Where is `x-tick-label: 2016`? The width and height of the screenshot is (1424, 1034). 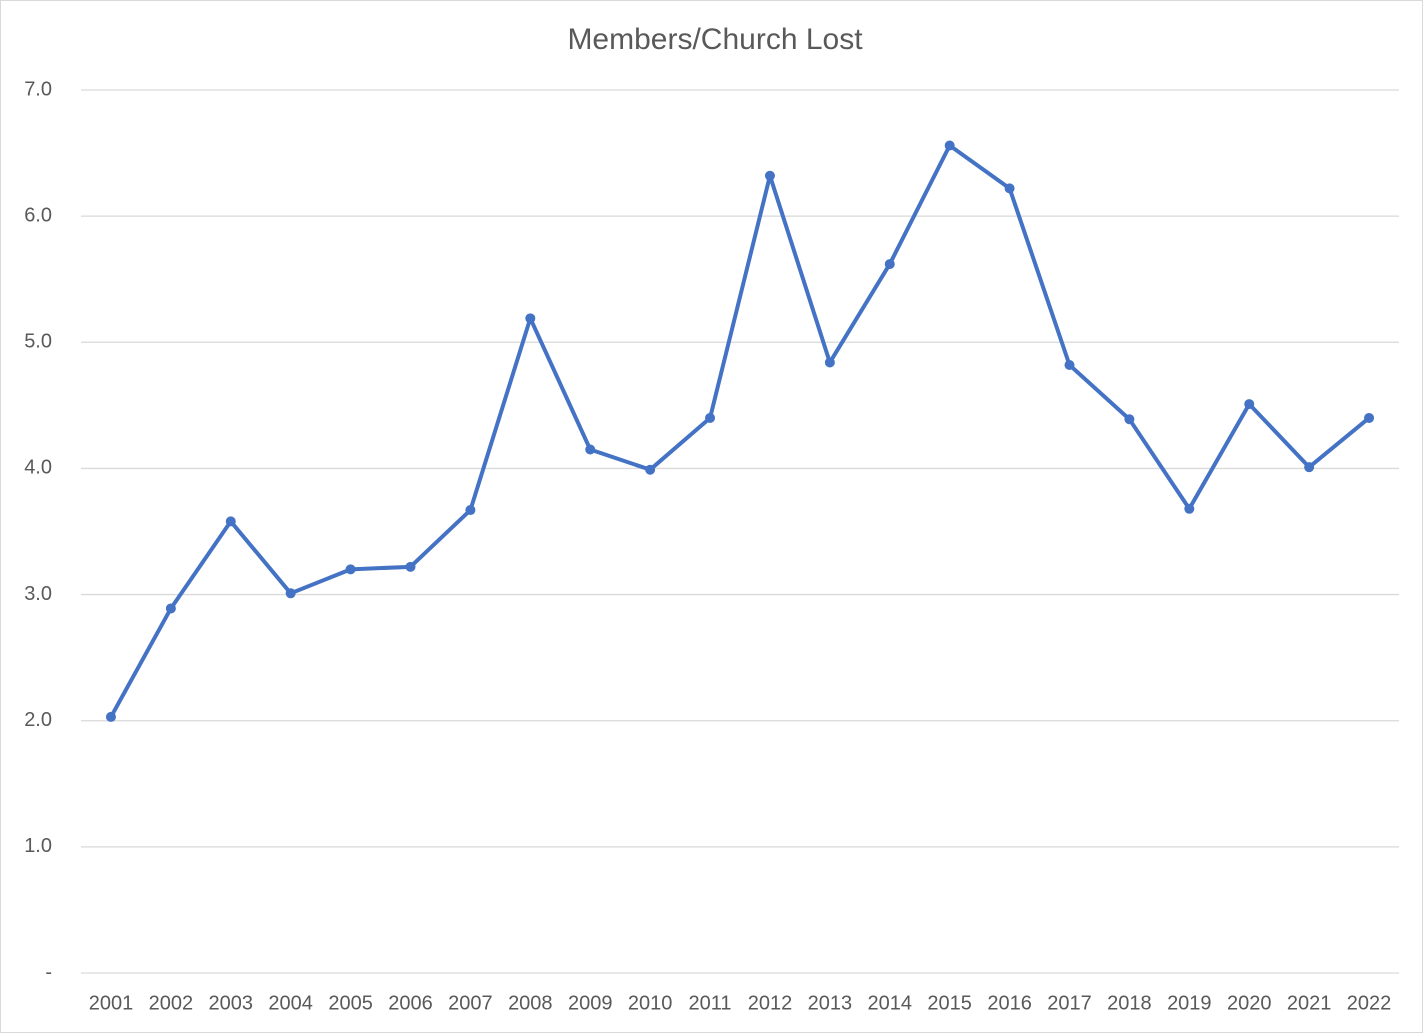
x-tick-label: 2016 is located at coordinates (1009, 1003).